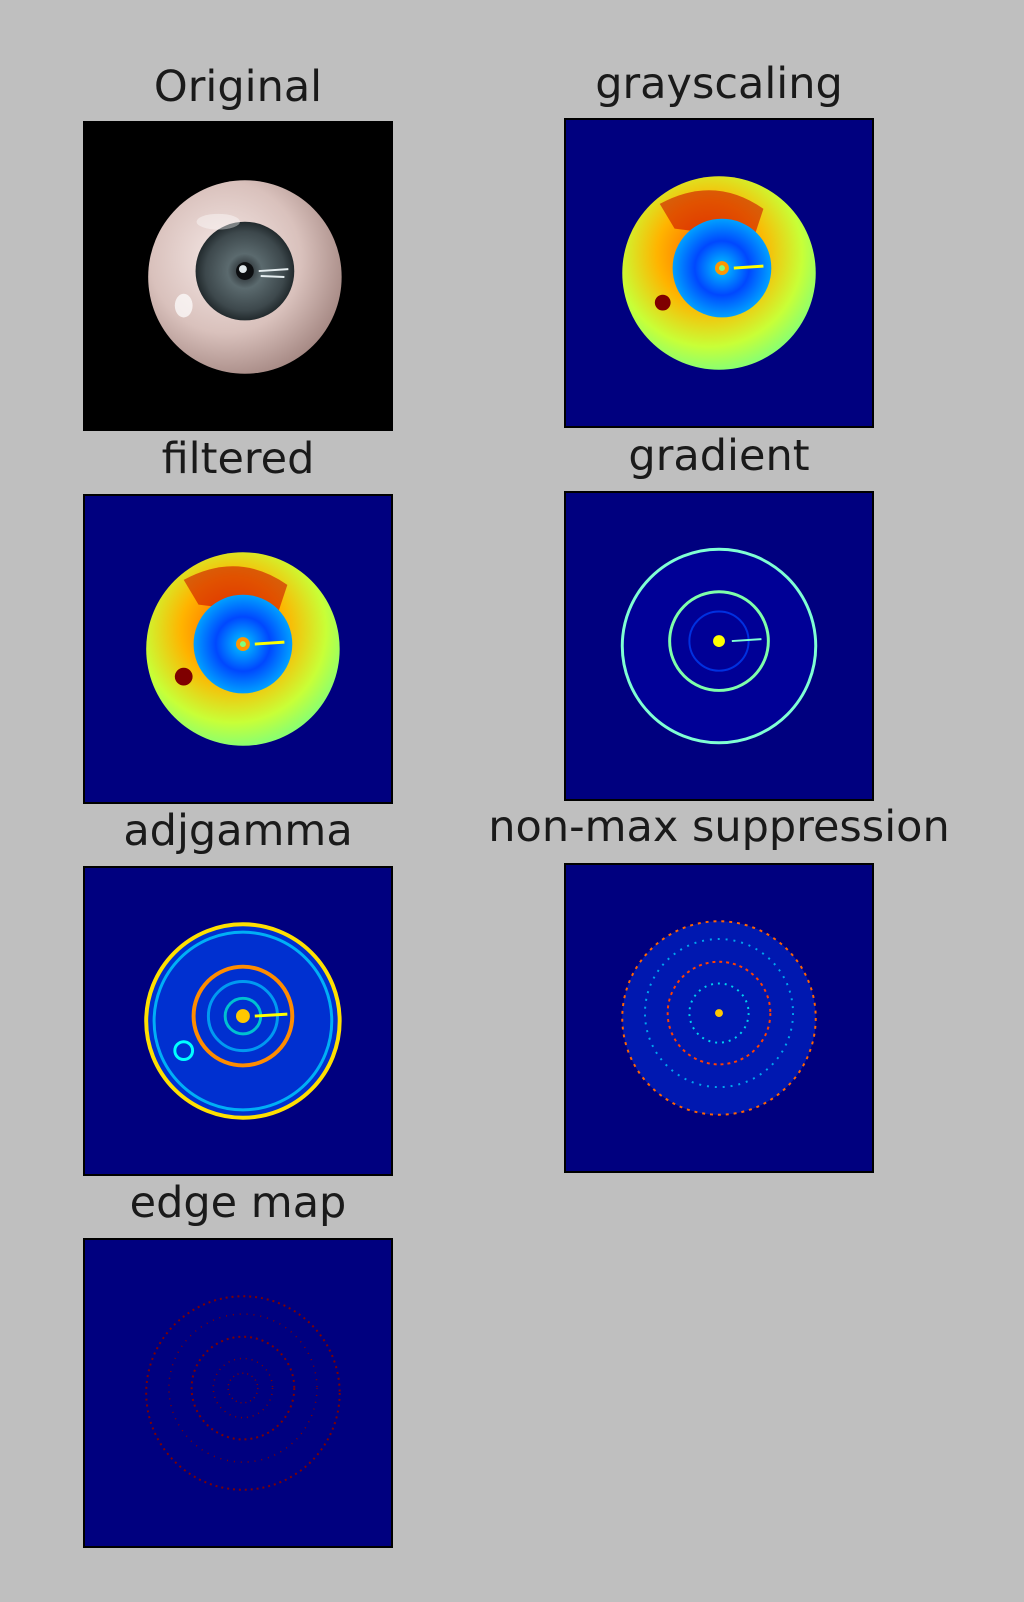 The height and width of the screenshot is (1602, 1024). What do you see at coordinates (243, 649) in the screenshot?
I see `filtered-heatmap` at bounding box center [243, 649].